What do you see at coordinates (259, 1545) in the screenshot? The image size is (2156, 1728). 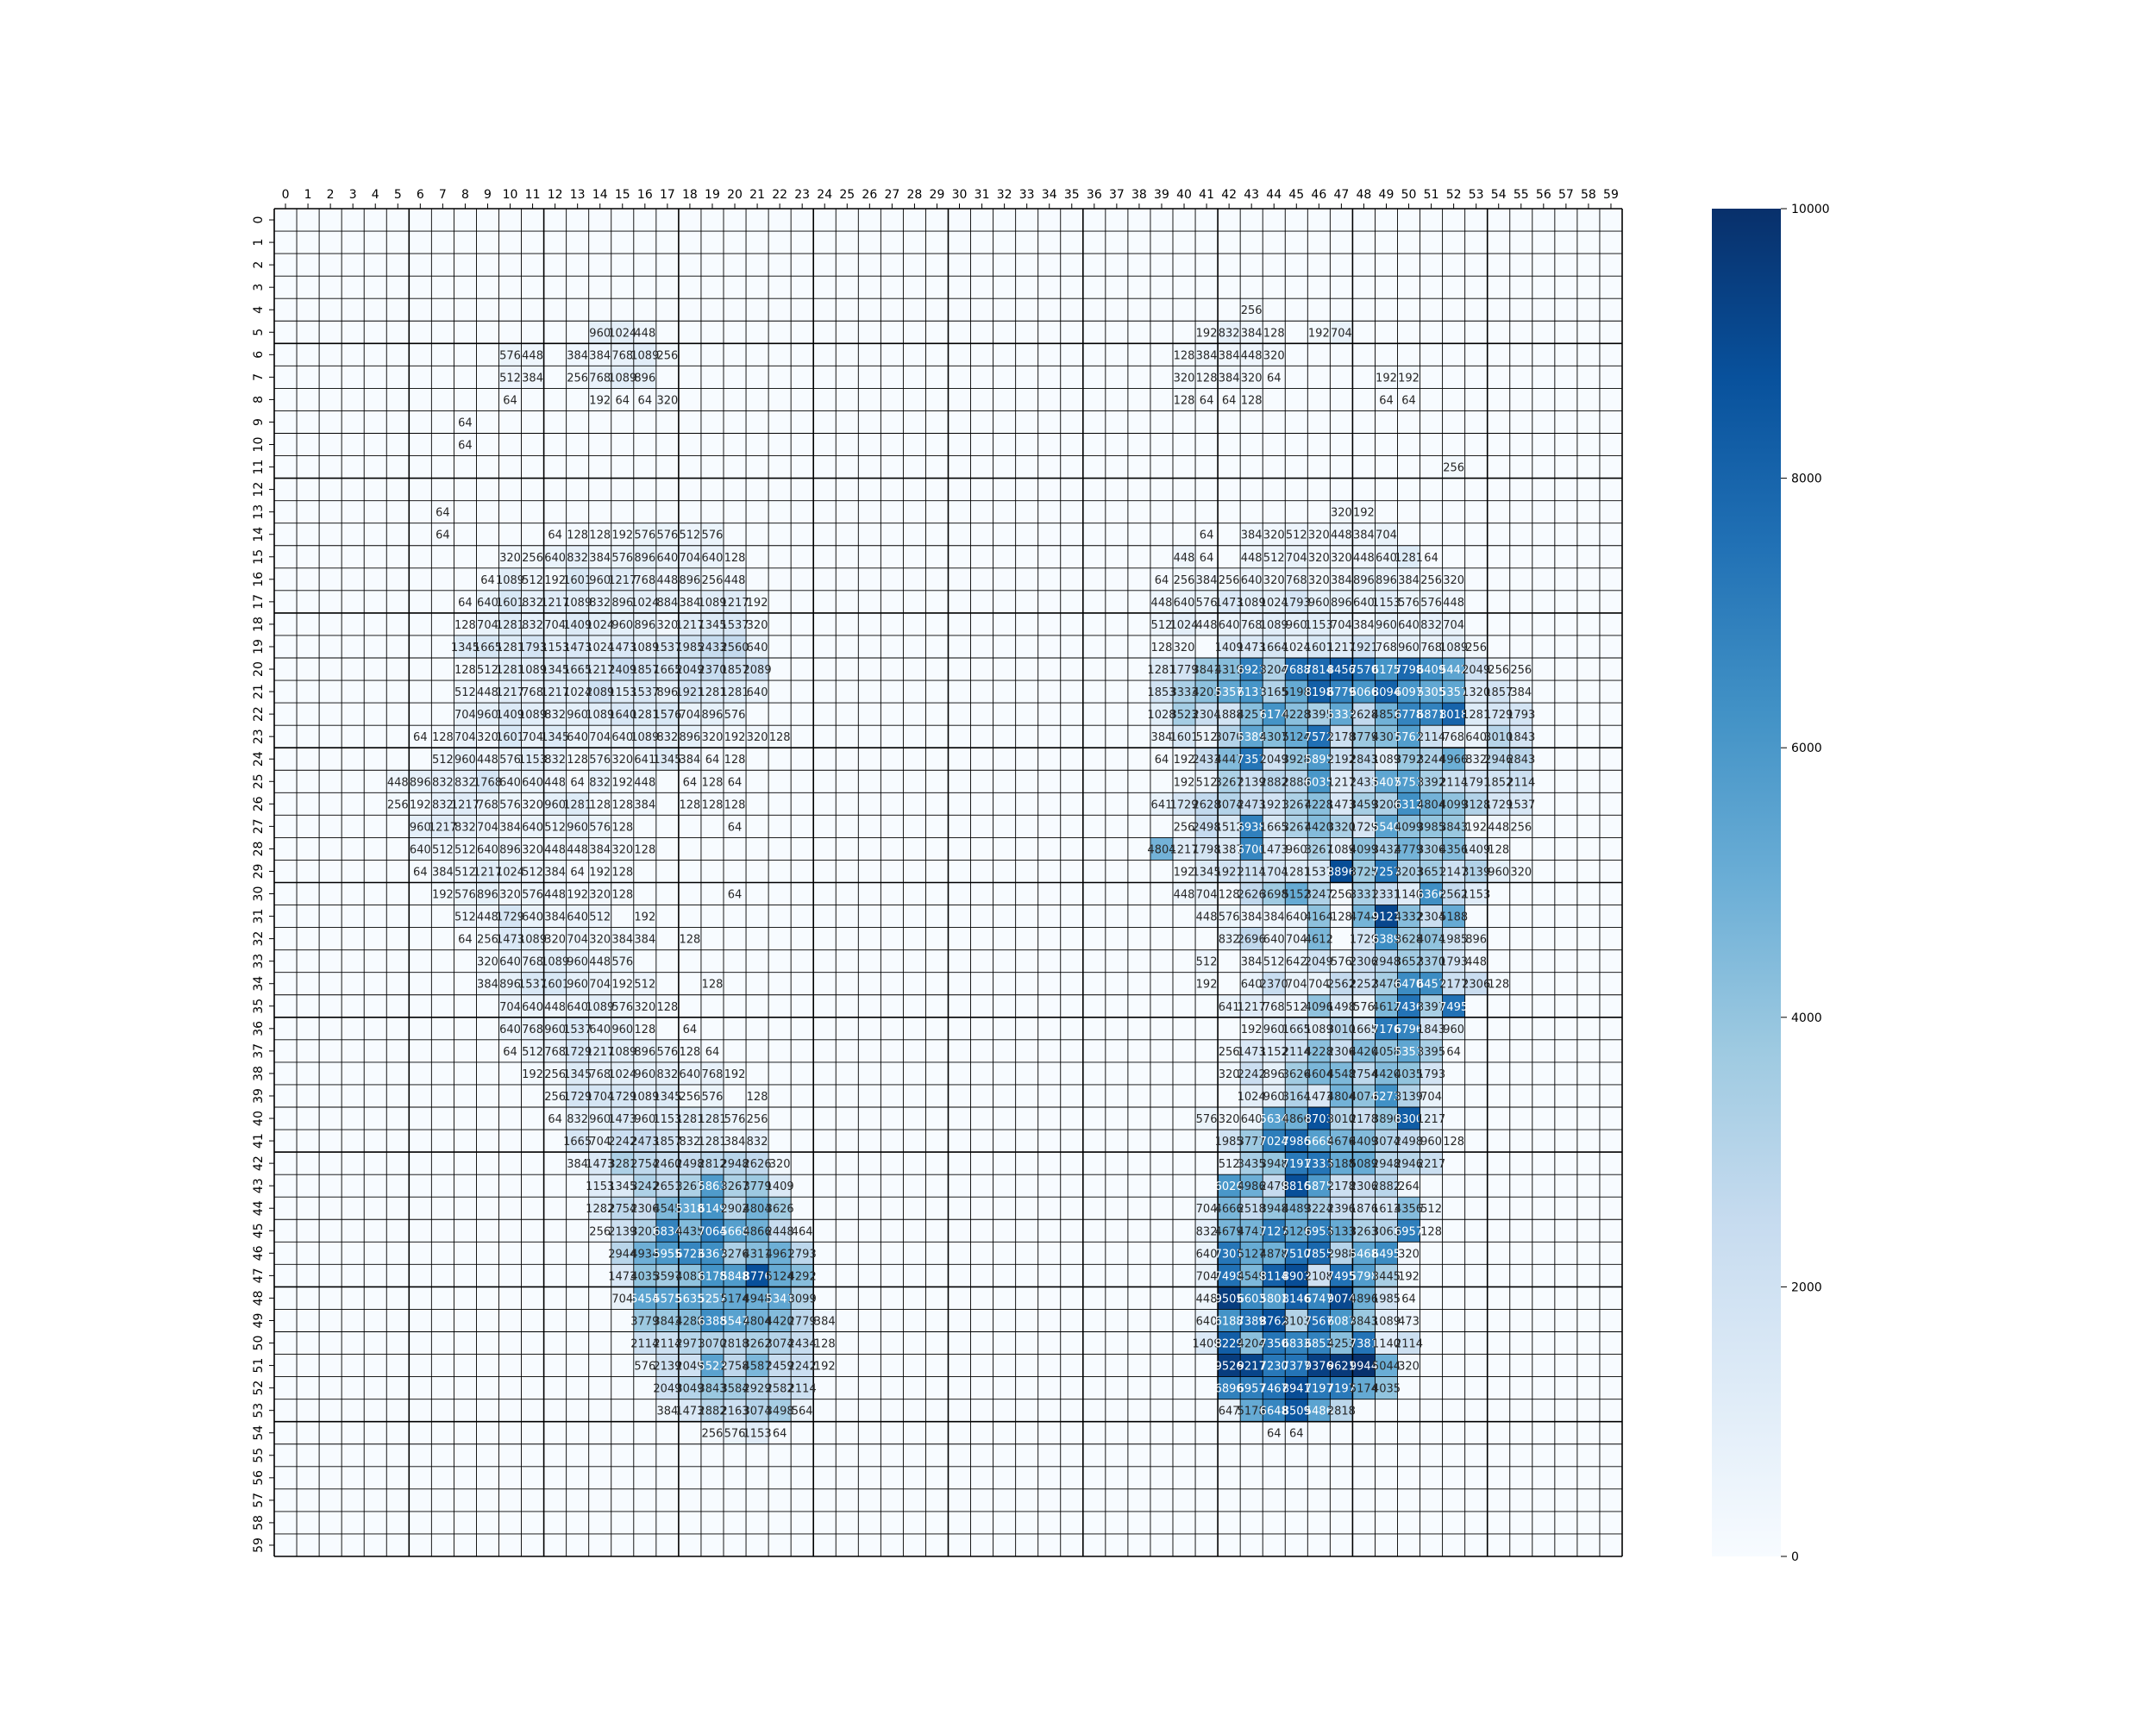 I see `y-tick-label: 59` at bounding box center [259, 1545].